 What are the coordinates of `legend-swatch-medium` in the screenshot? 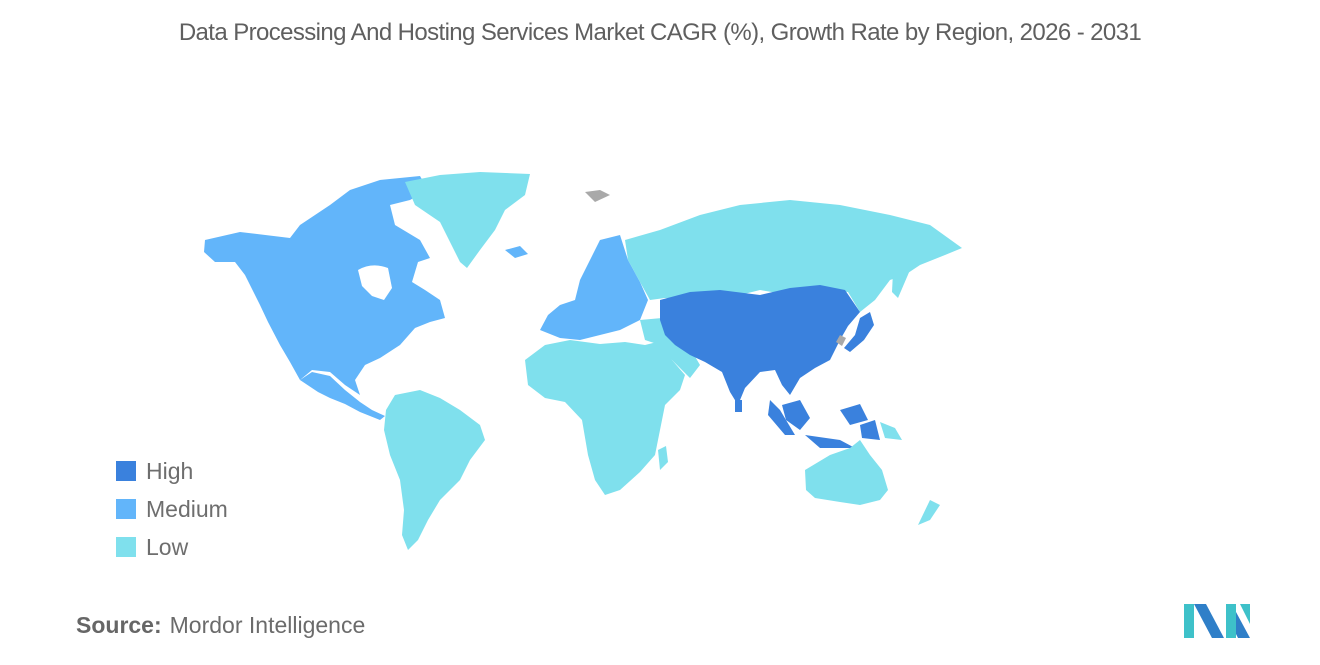 It's located at (126, 509).